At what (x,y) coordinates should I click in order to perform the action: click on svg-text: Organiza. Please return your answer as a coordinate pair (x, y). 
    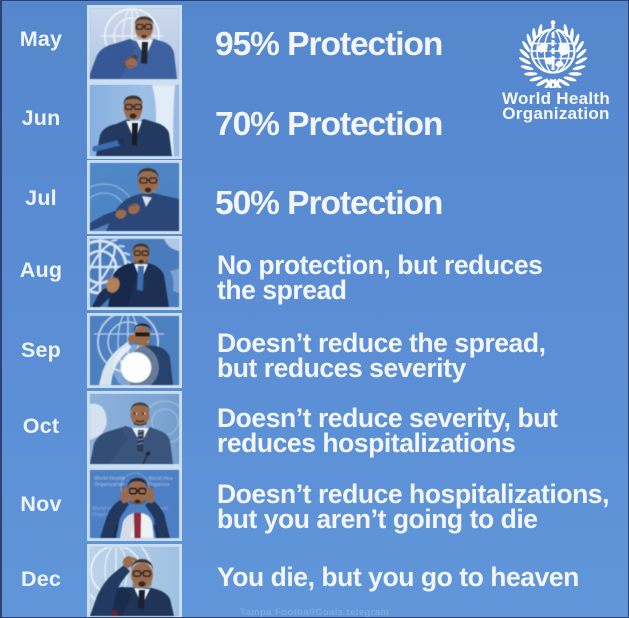
    Looking at the image, I should click on (159, 485).